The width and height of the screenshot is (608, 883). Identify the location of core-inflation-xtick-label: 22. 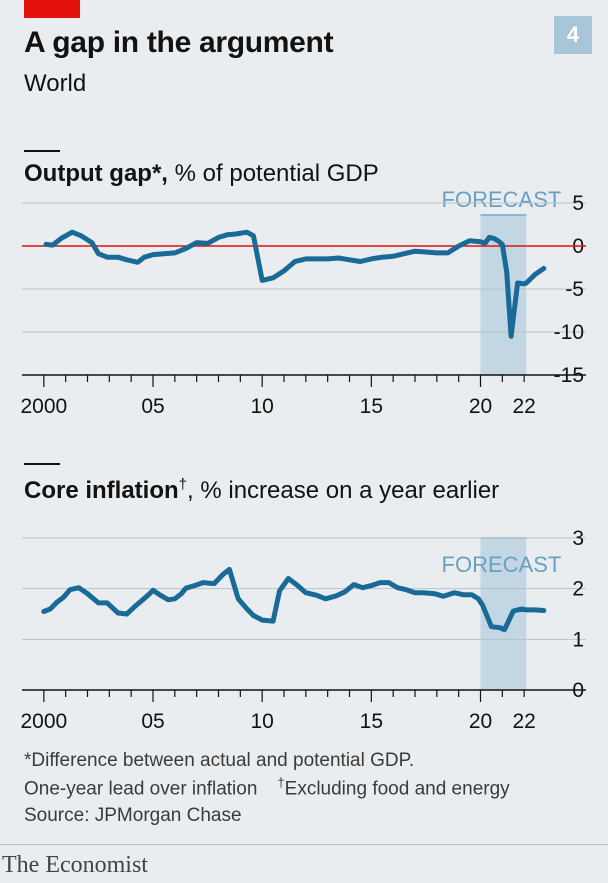
(523, 721).